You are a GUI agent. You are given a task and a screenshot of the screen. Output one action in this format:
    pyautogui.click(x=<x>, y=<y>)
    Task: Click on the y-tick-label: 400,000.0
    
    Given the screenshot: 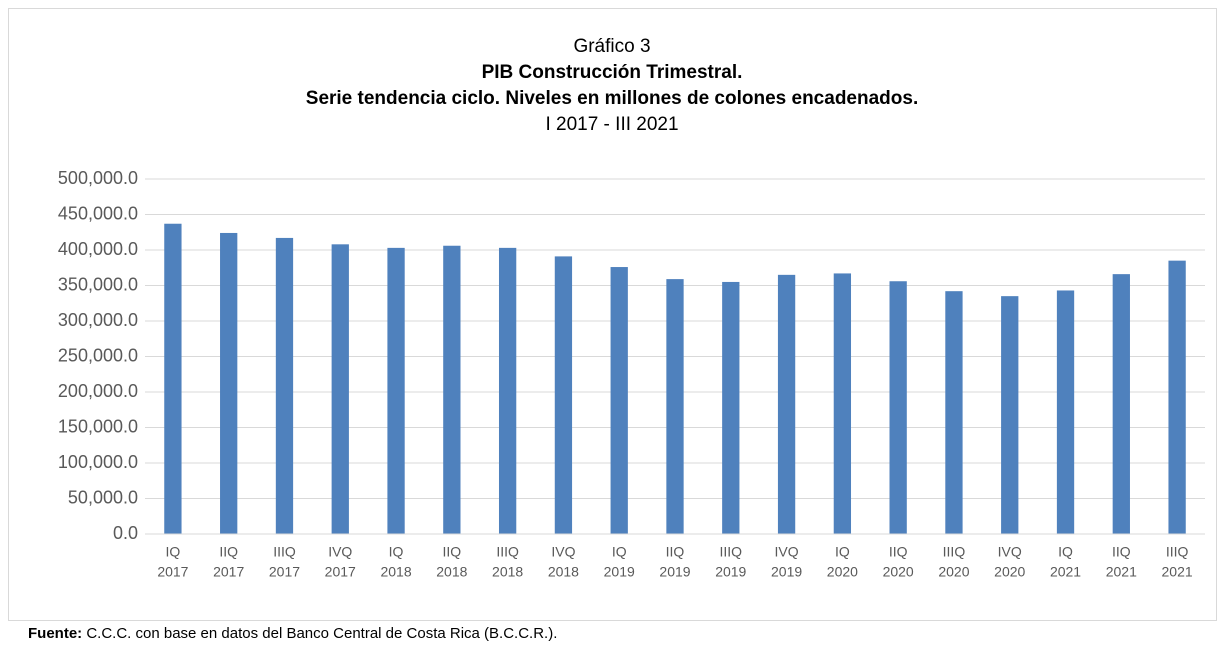 What is the action you would take?
    pyautogui.click(x=98, y=249)
    